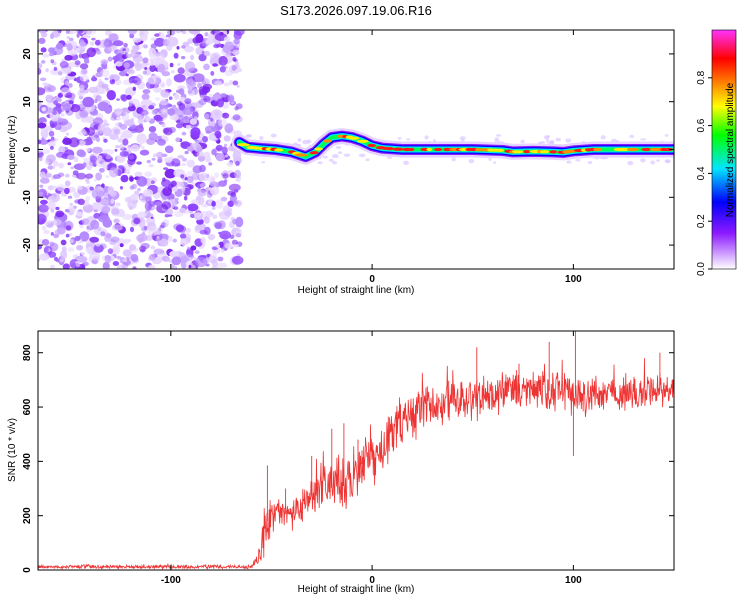 The width and height of the screenshot is (750, 600). I want to click on colorbar-tick-label: 0.6, so click(701, 125).